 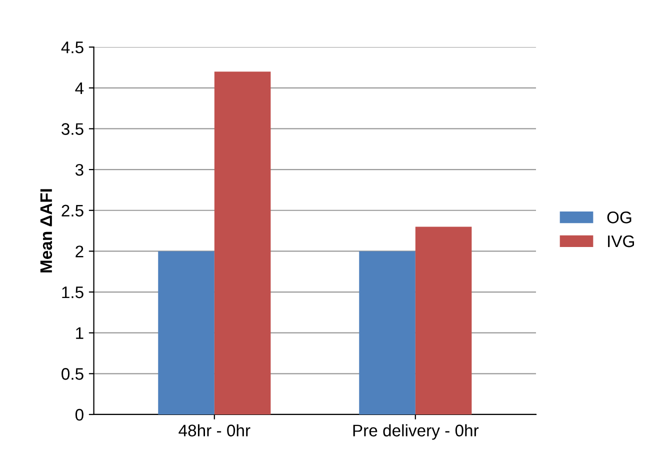 I want to click on legend-label: OG, so click(x=619, y=218).